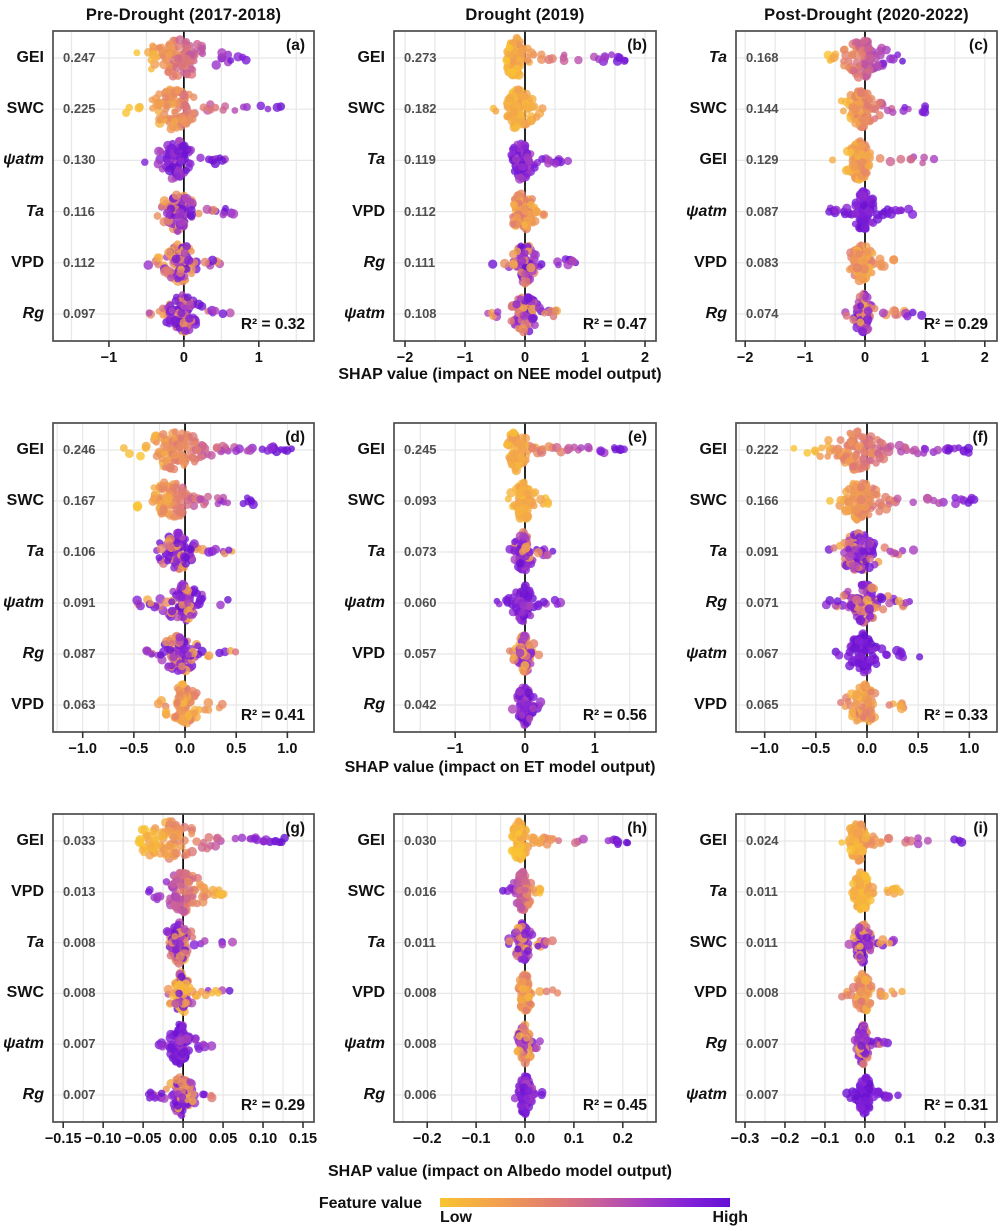 The image size is (1000, 1231). Describe the element at coordinates (525, 580) in the screenshot. I see `beeswarm-plot-e` at that location.